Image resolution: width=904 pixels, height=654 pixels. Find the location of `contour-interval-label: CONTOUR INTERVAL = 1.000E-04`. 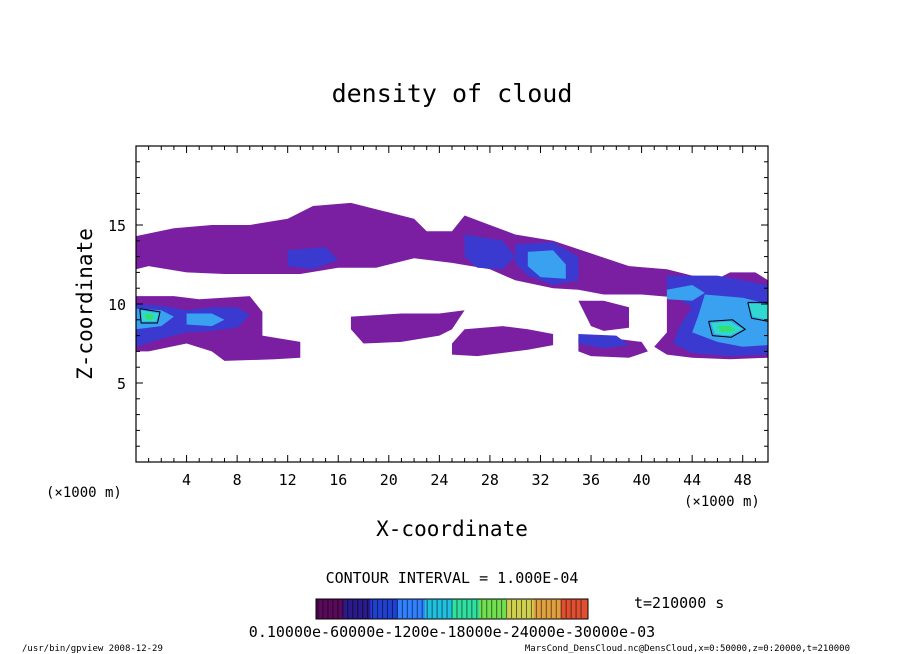

contour-interval-label: CONTOUR INTERVAL = 1.000E-04 is located at coordinates (452, 578).